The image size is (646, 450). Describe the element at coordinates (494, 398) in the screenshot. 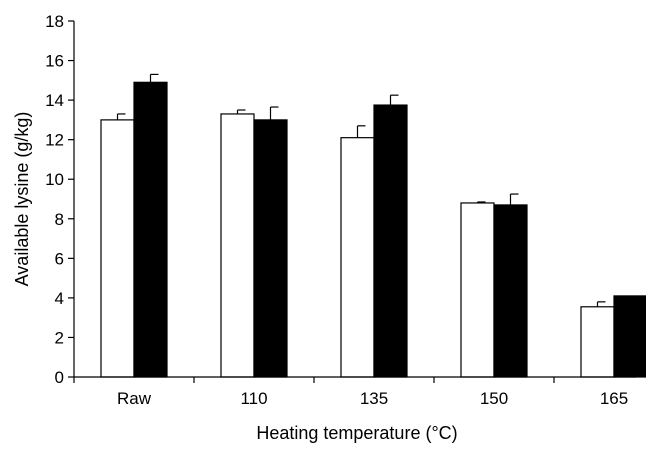

I see `x-tick-label: 150` at that location.